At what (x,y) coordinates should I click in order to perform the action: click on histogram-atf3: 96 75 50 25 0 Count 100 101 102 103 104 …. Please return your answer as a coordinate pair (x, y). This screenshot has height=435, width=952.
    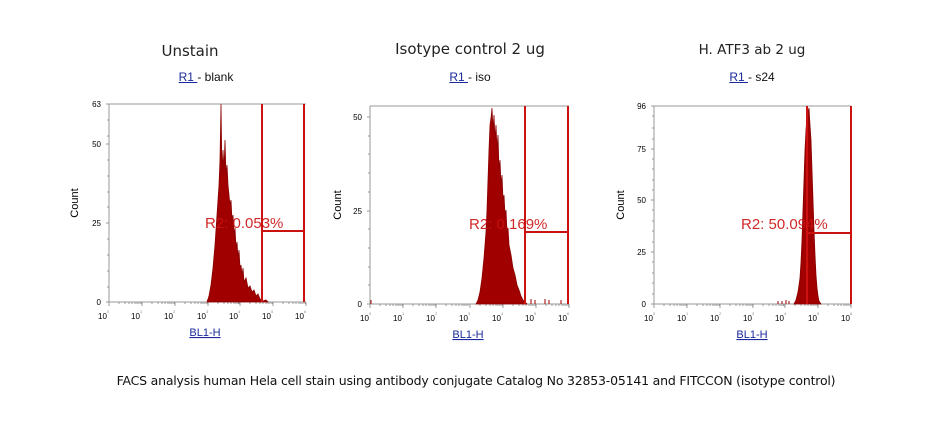
    Looking at the image, I should click on (734, 221).